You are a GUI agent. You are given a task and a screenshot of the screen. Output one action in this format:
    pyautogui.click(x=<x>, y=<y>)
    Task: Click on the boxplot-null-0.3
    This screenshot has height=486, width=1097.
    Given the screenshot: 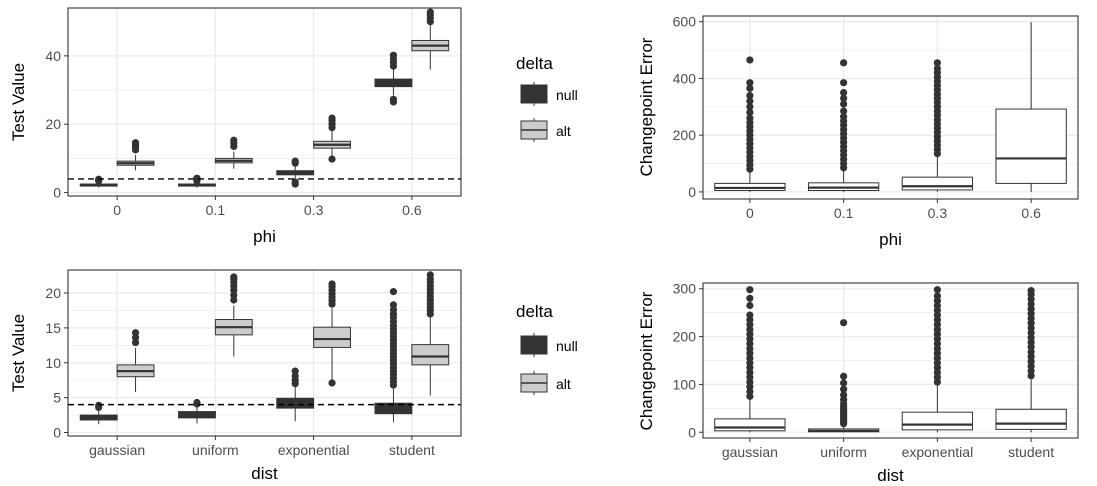 What is the action you would take?
    pyautogui.click(x=295, y=172)
    